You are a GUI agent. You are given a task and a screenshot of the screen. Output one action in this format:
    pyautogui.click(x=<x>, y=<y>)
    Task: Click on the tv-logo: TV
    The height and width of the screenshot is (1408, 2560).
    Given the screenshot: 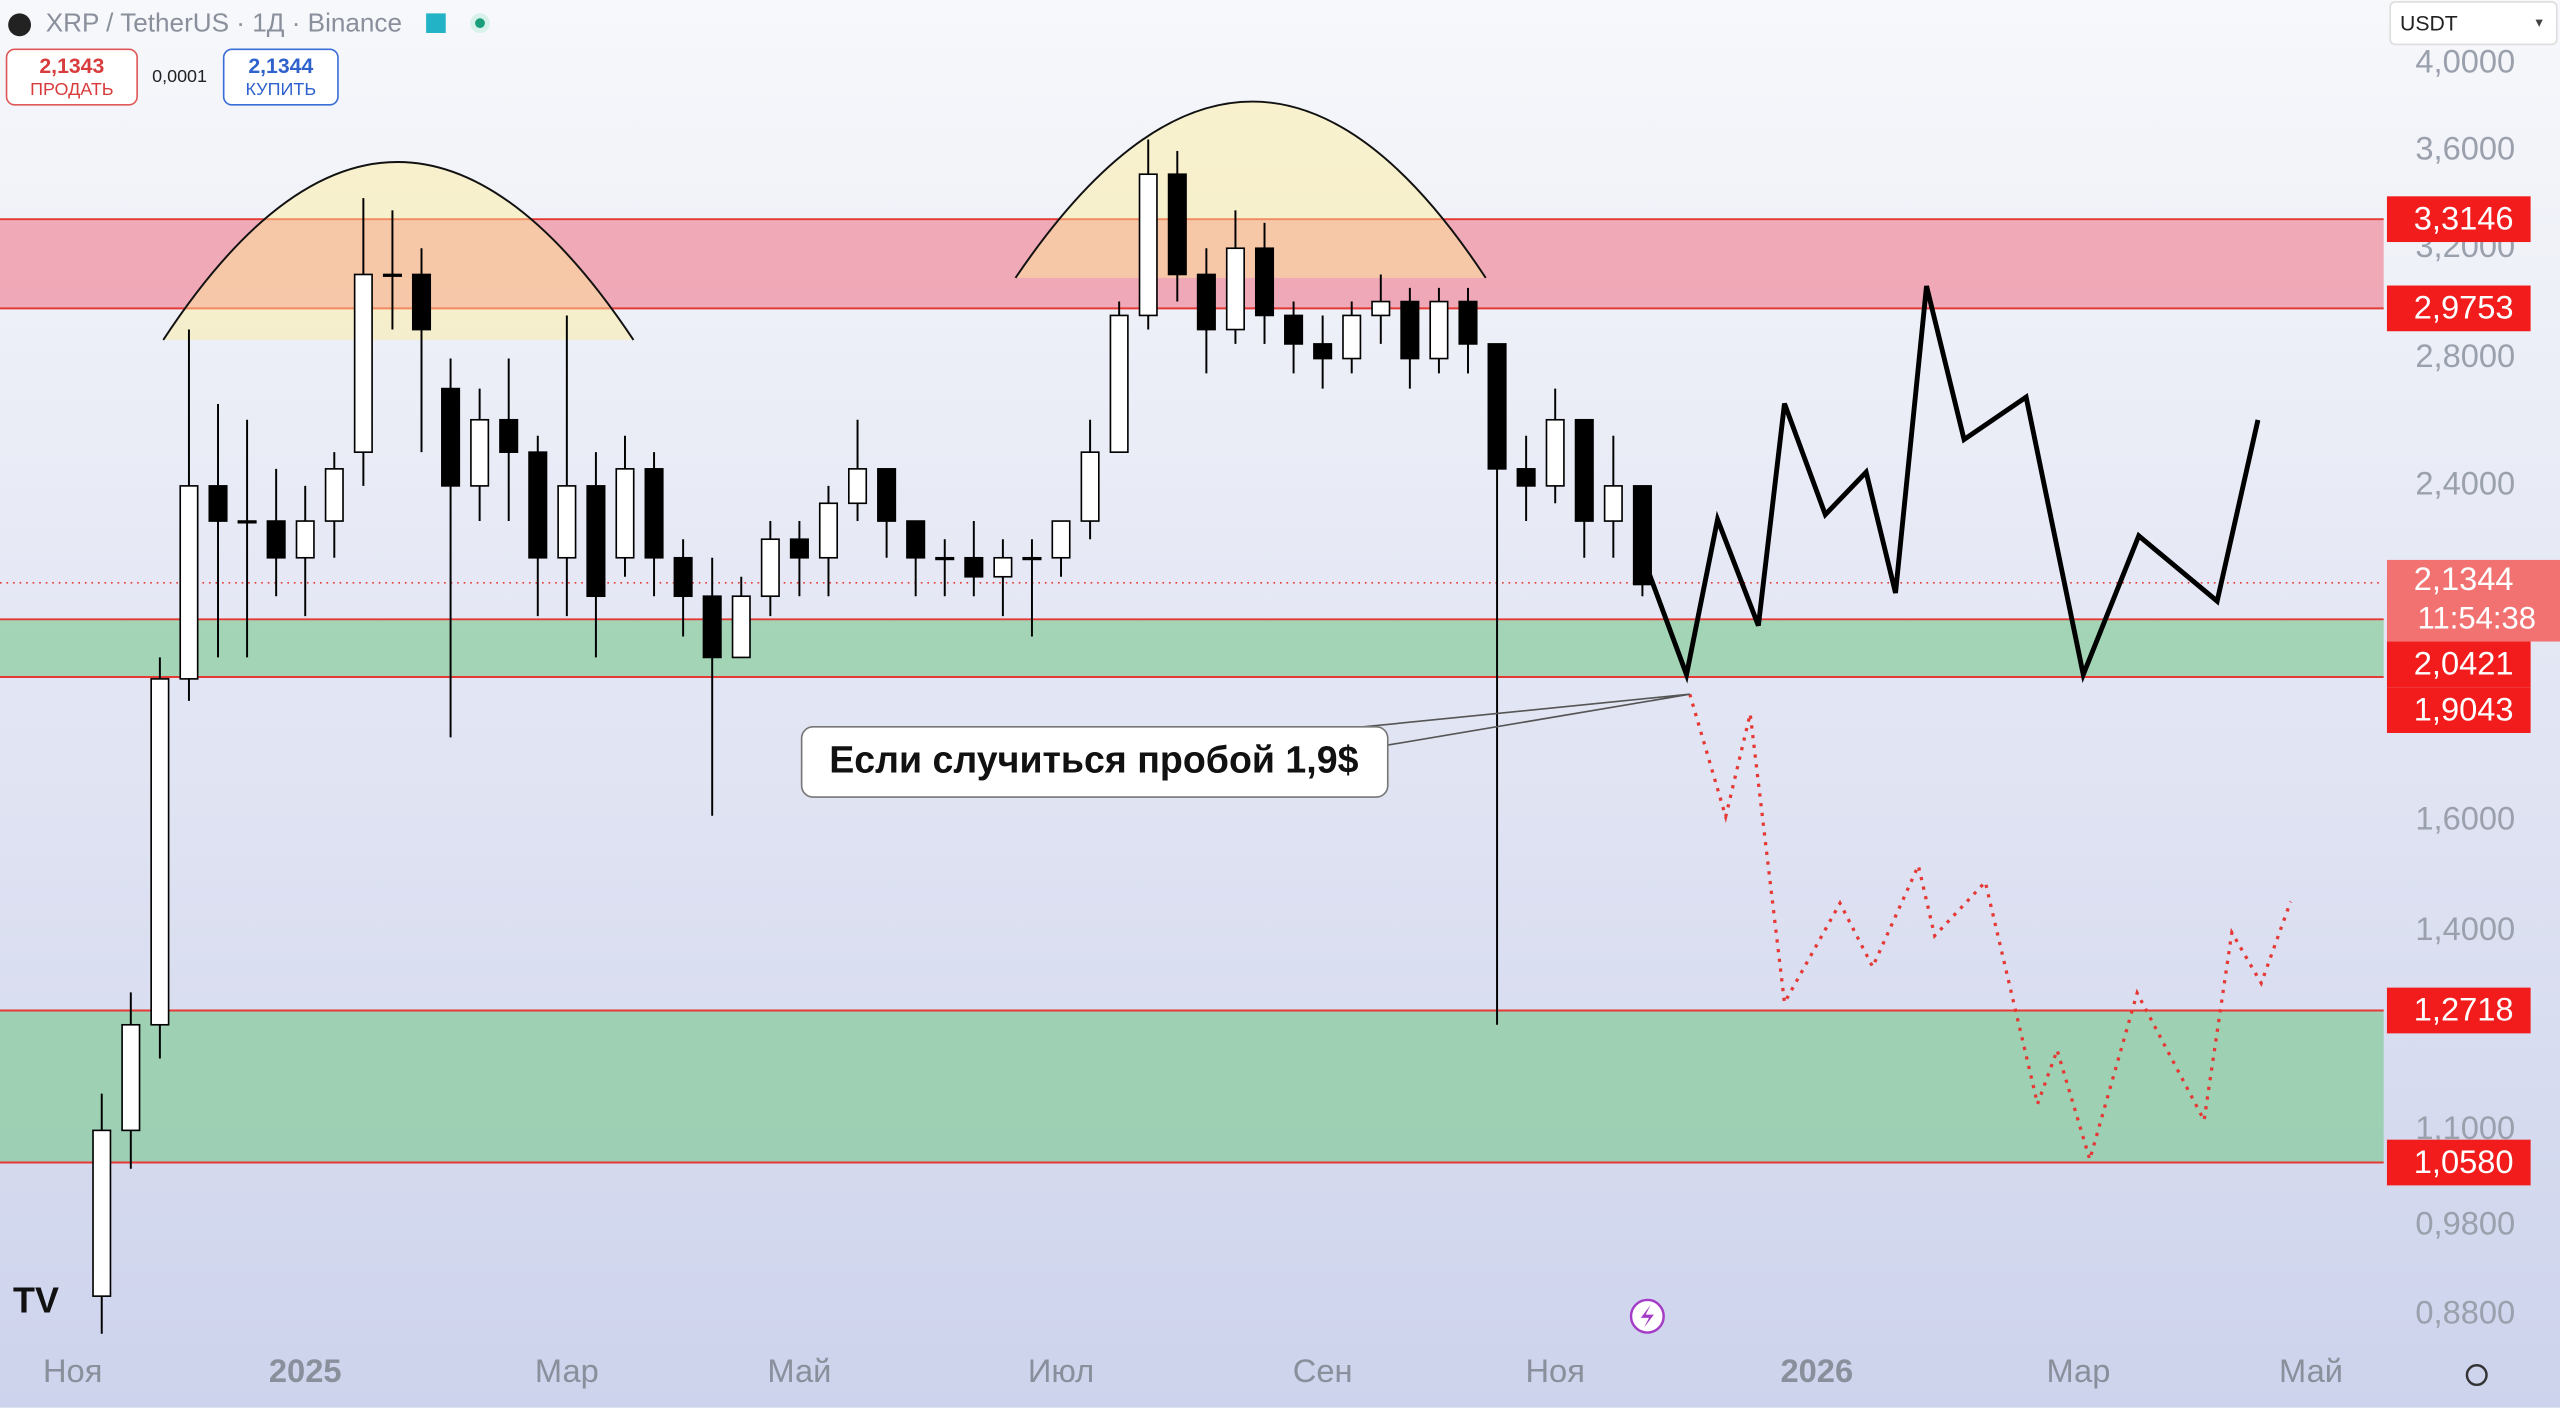 What is the action you would take?
    pyautogui.click(x=36, y=1300)
    